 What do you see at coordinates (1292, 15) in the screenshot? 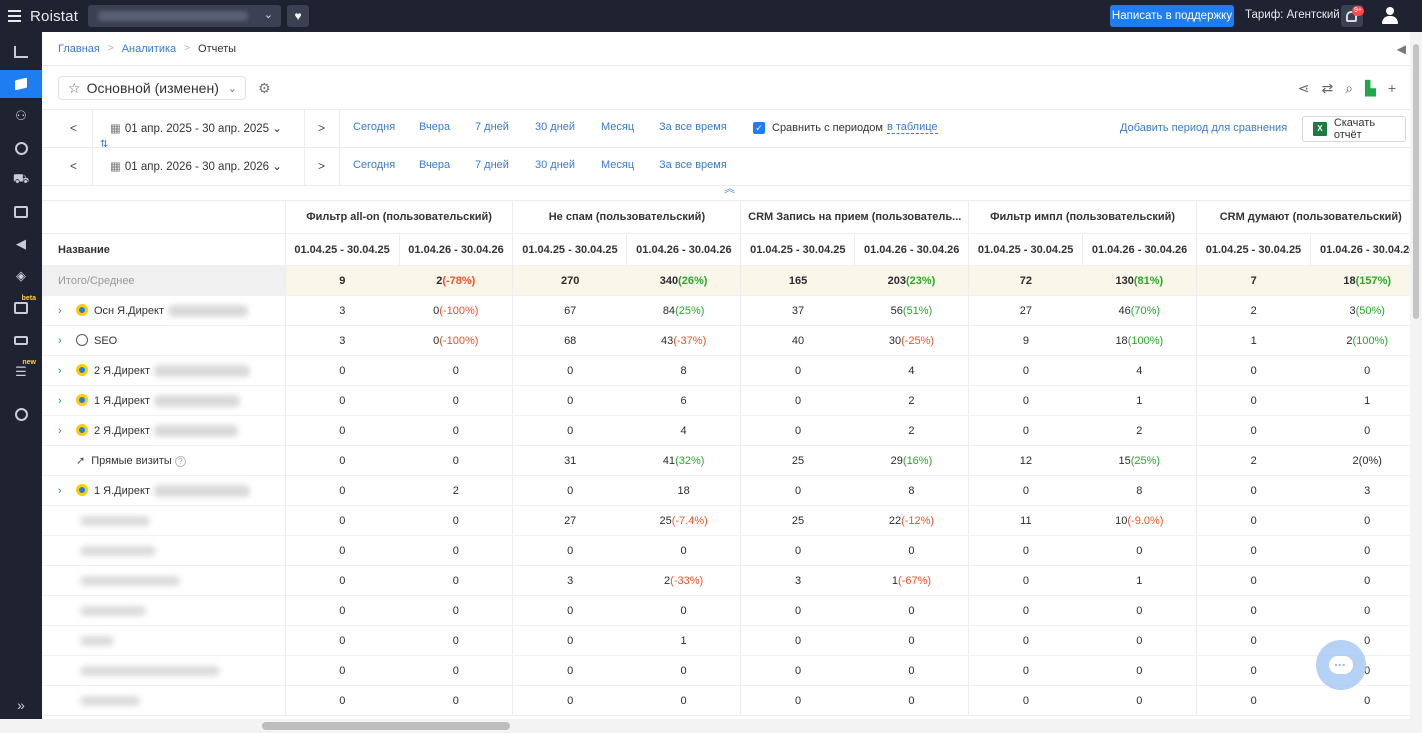
I see `tariff-label: Тариф: Агентский` at bounding box center [1292, 15].